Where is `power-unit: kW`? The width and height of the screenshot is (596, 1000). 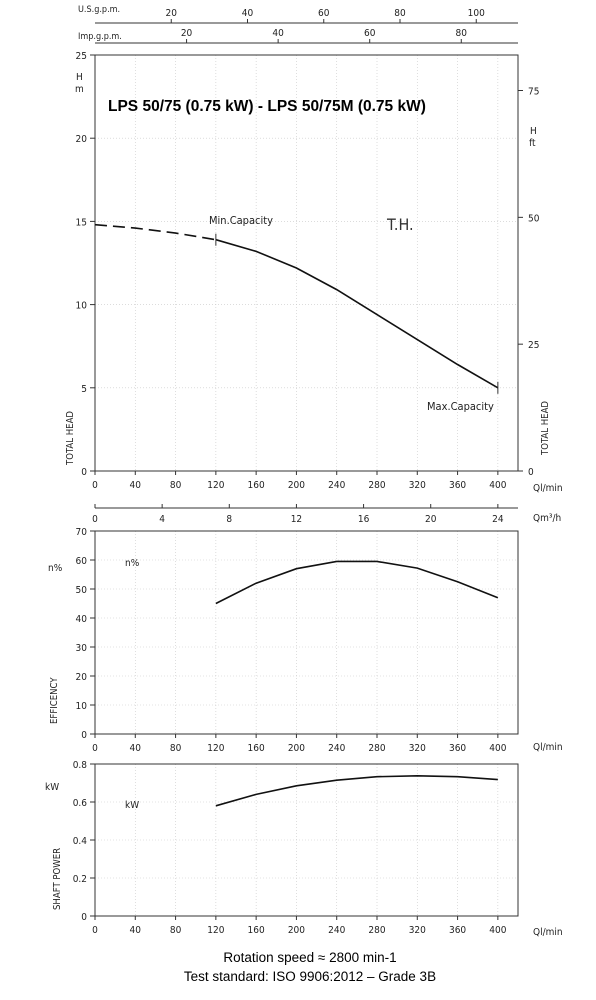 power-unit: kW is located at coordinates (52, 787).